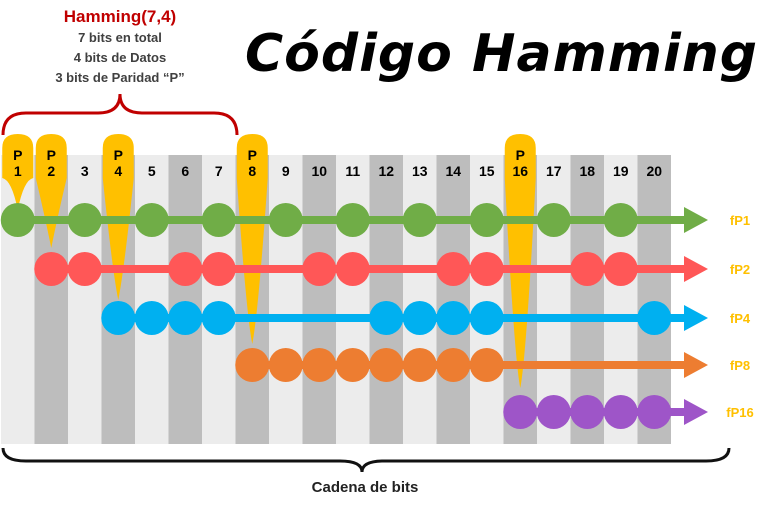 This screenshot has height=508, width=765. Describe the element at coordinates (740, 220) in the screenshot. I see `group-label-fP1: fP1` at that location.